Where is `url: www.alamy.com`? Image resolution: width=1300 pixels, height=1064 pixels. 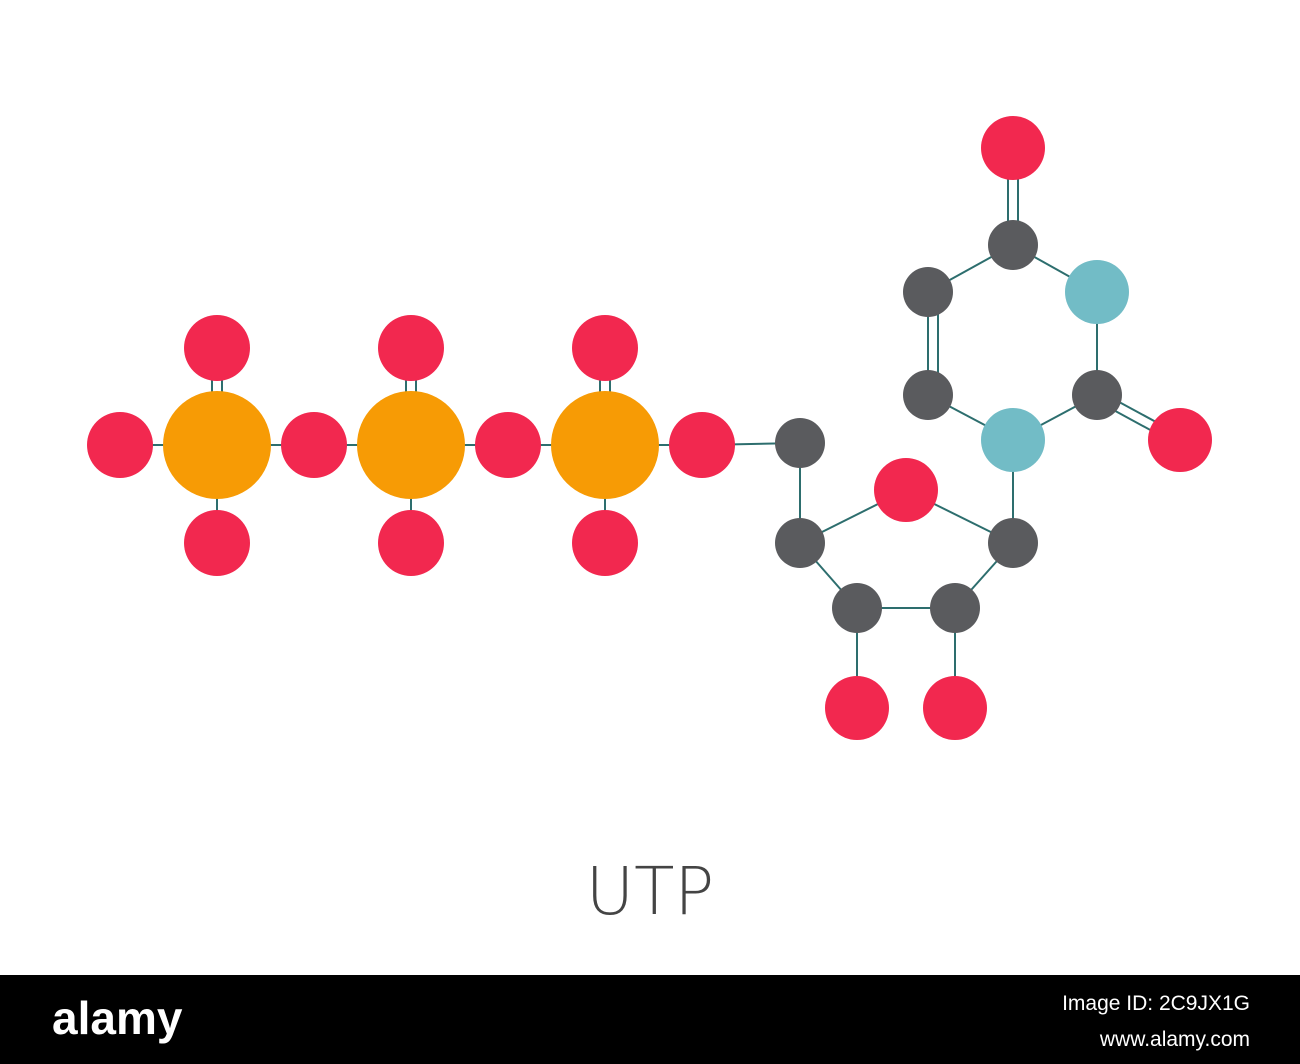 url: www.alamy.com is located at coordinates (1174, 1039).